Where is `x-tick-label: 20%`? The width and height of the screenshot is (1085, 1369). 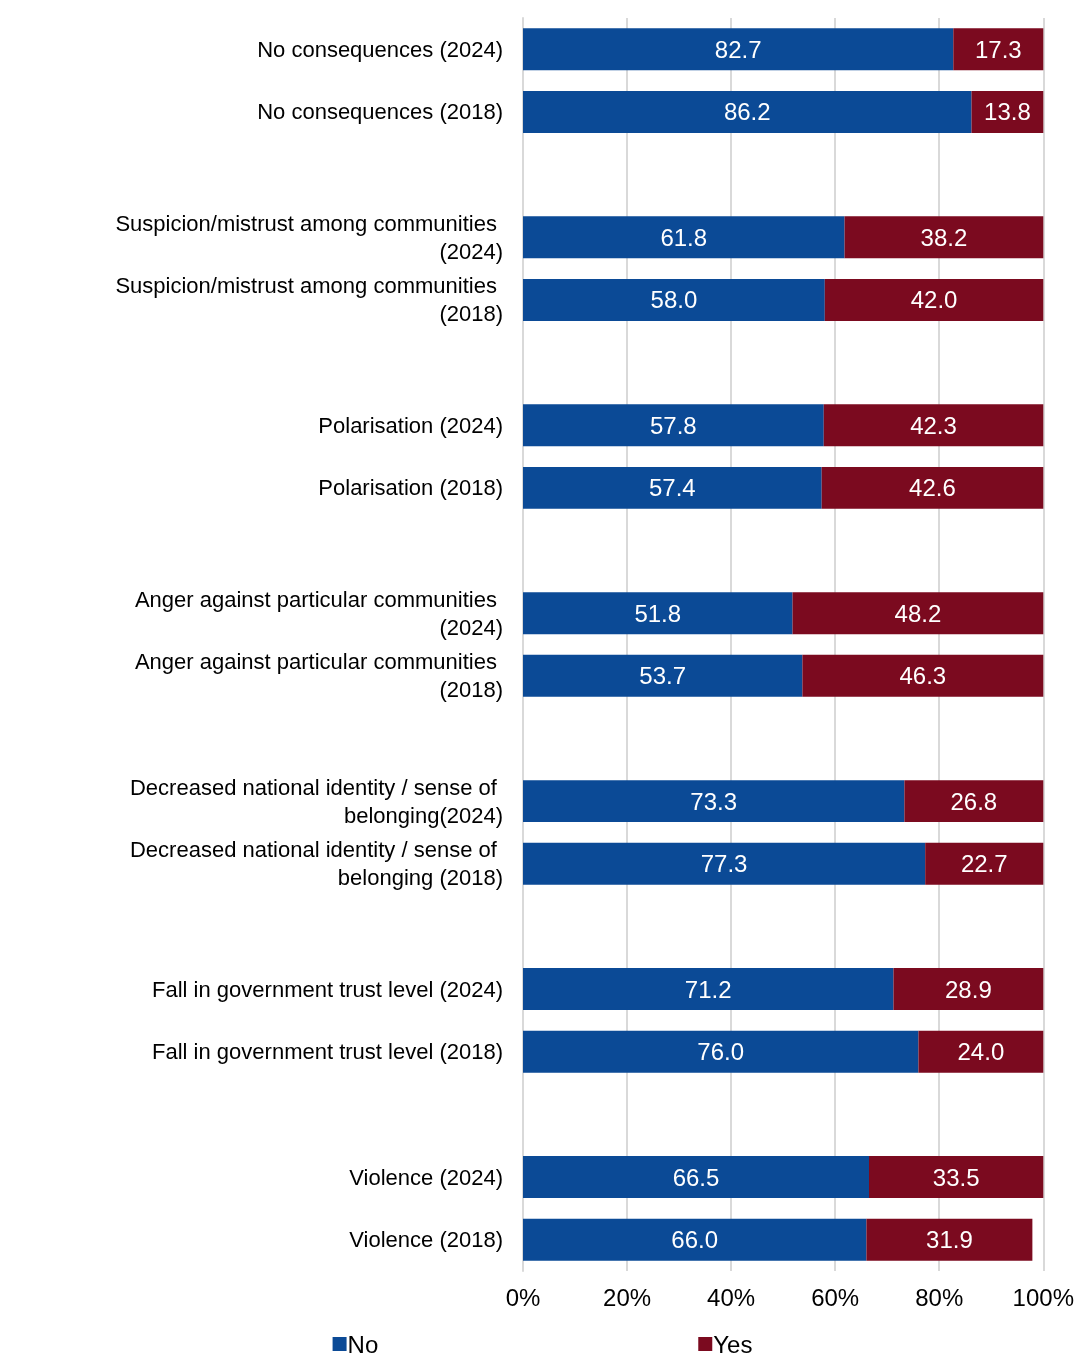 x-tick-label: 20% is located at coordinates (627, 1297).